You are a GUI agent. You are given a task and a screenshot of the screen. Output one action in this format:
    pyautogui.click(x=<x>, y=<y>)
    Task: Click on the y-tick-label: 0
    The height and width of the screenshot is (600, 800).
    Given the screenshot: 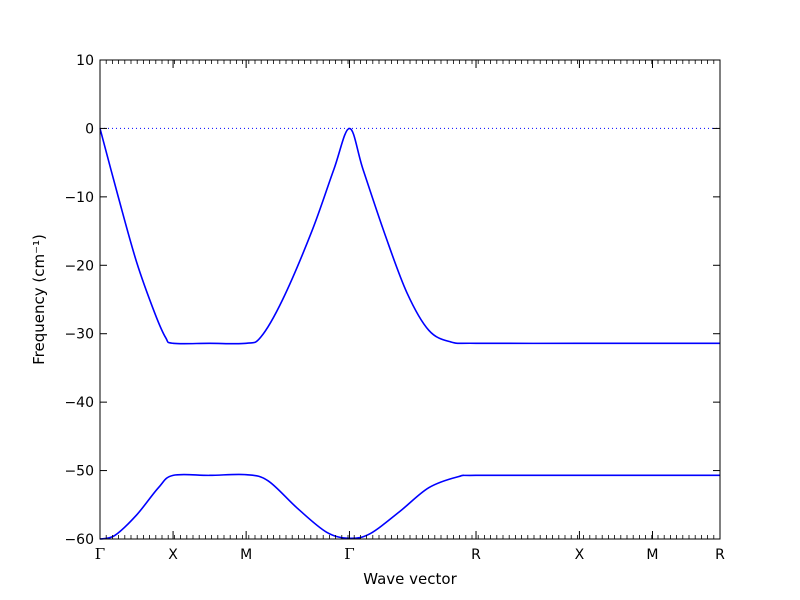 What is the action you would take?
    pyautogui.click(x=89, y=129)
    